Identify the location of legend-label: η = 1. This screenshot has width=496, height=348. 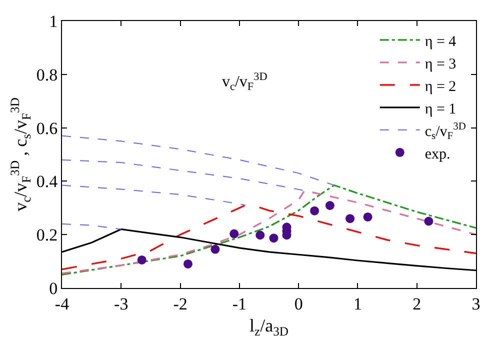
(440, 109).